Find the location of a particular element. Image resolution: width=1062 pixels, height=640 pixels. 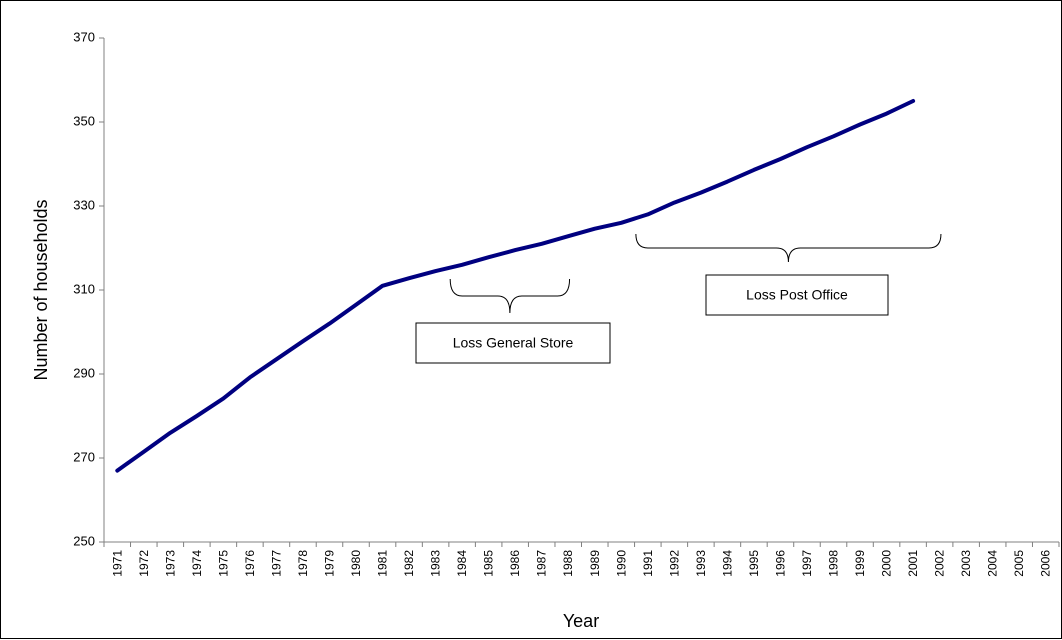

x-tick-label: 1998 is located at coordinates (834, 563).